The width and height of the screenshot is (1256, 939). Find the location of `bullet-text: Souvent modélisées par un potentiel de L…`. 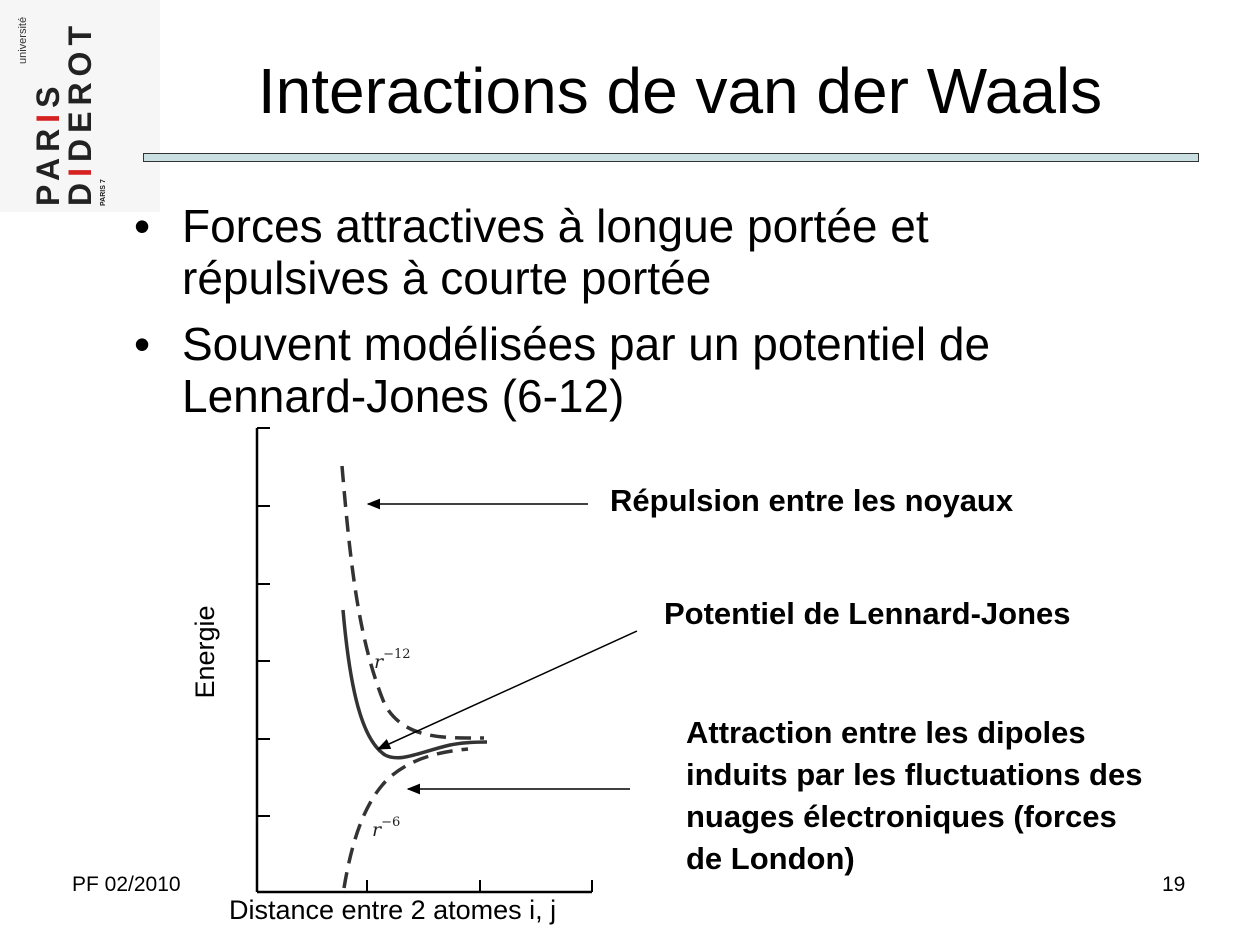

bullet-text: Souvent modélisées par un potentiel de L… is located at coordinates (586, 370).